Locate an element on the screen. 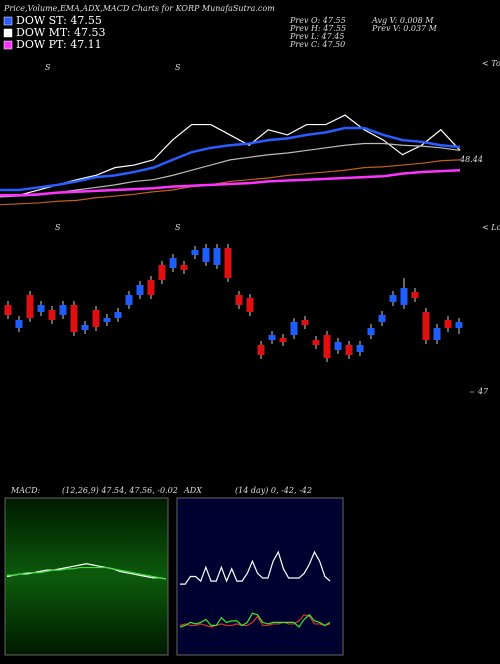 The image size is (500, 664). stat: Prev V: 0.037 M is located at coordinates (404, 28).